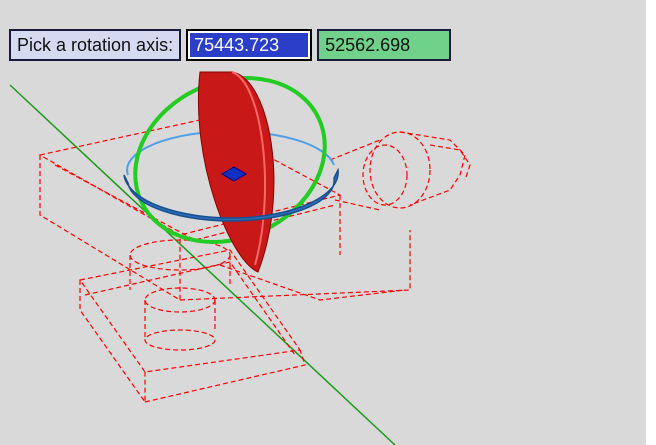 This screenshot has height=445, width=656. I want to click on x-coordinate-input: 75443.723, so click(249, 45).